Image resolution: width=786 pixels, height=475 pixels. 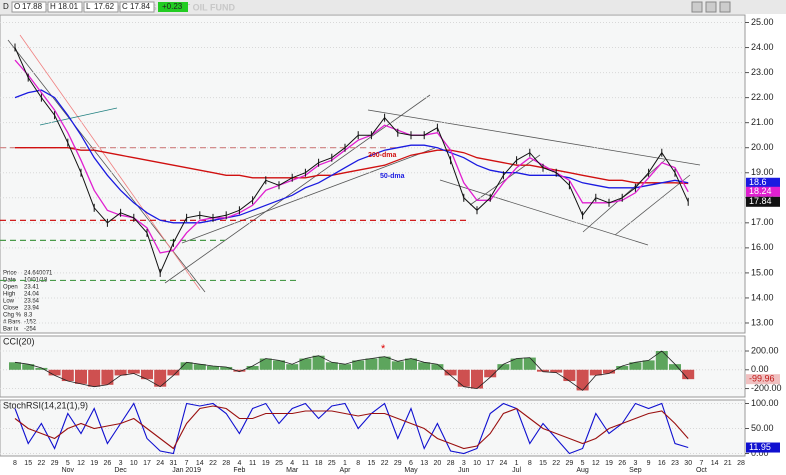 What do you see at coordinates (766, 388) in the screenshot?
I see `y-tick-label: -200.00` at bounding box center [766, 388].